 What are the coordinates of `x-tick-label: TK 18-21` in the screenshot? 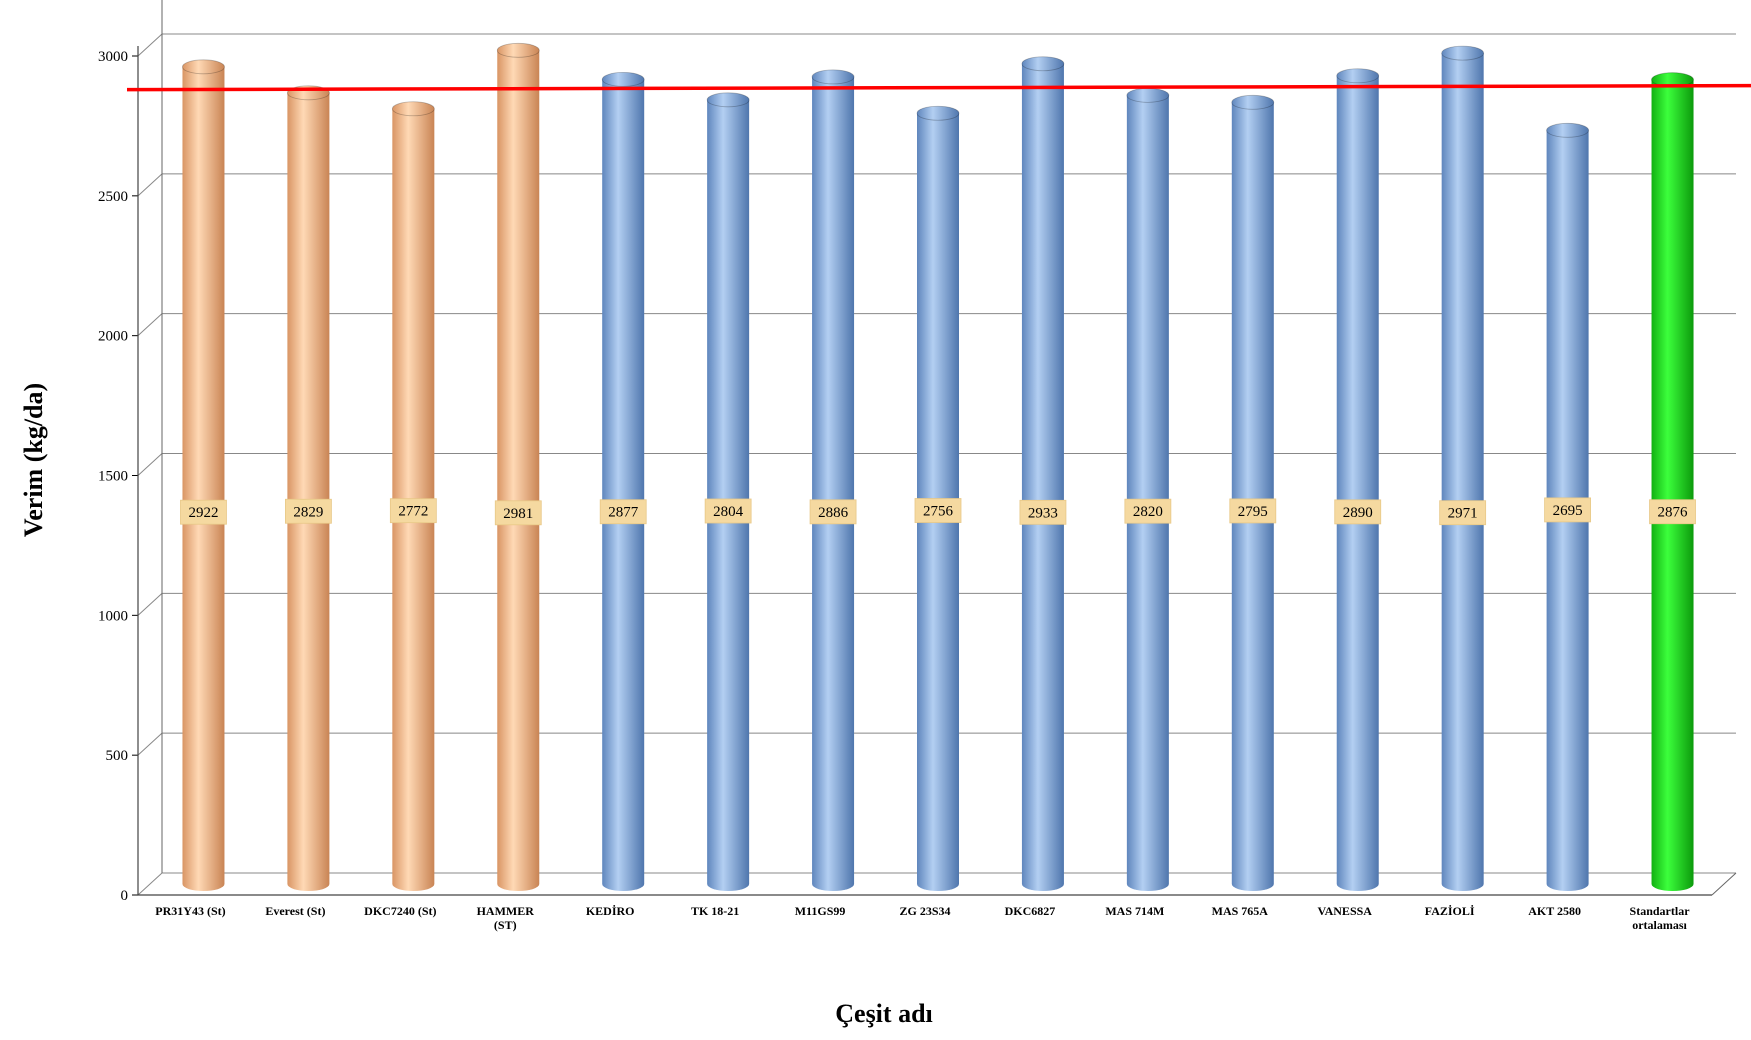 It's located at (715, 911).